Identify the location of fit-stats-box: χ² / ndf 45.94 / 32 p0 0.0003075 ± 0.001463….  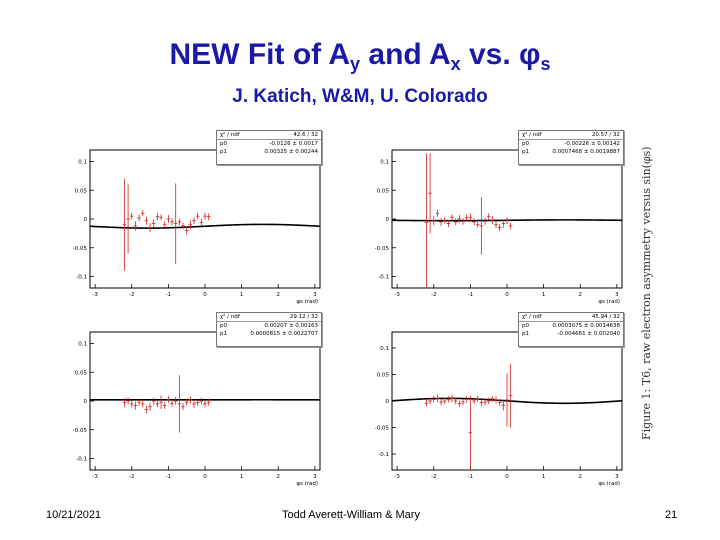
(571, 329).